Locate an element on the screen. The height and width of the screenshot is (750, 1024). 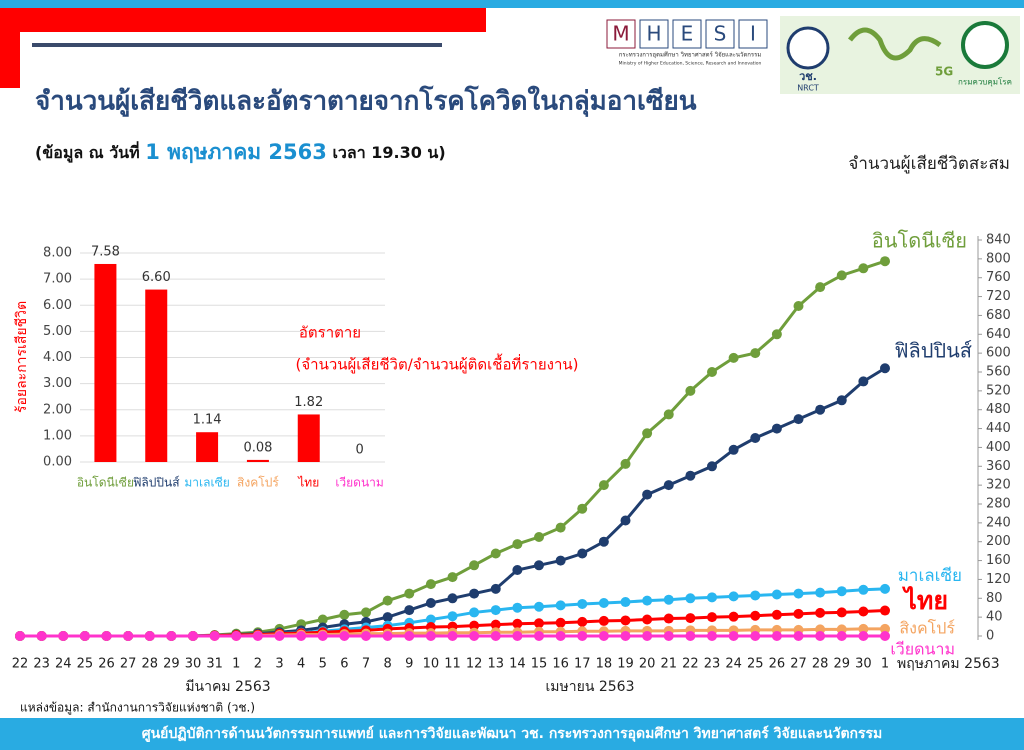
nrct-en: NRCT is located at coordinates (808, 88).